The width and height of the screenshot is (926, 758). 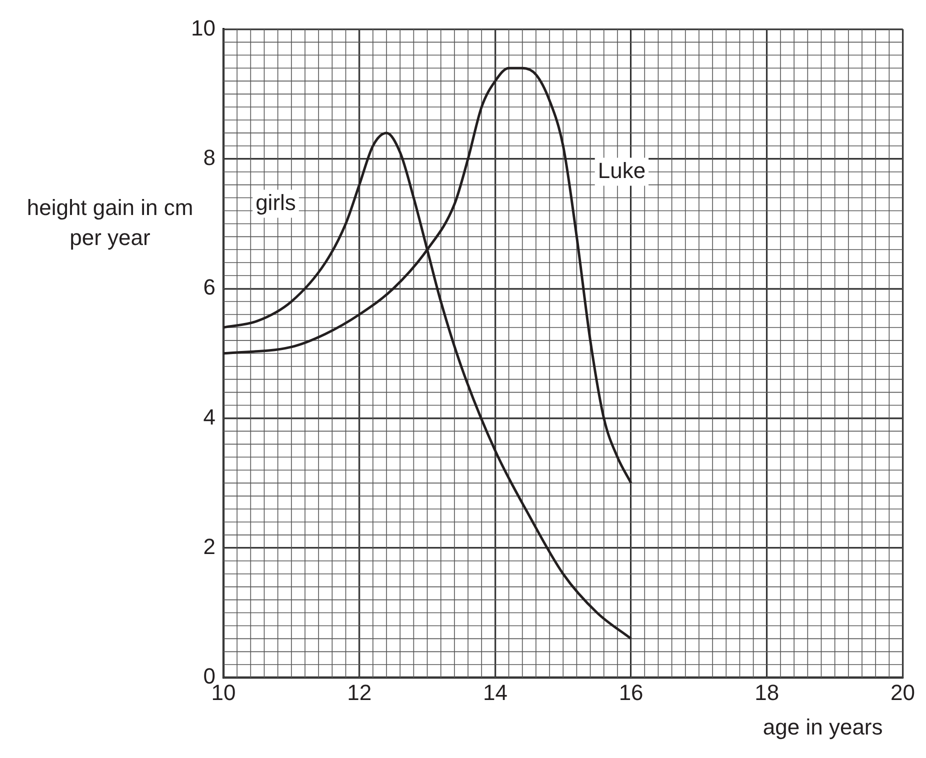 I want to click on x-tick-label: 18, so click(x=767, y=692).